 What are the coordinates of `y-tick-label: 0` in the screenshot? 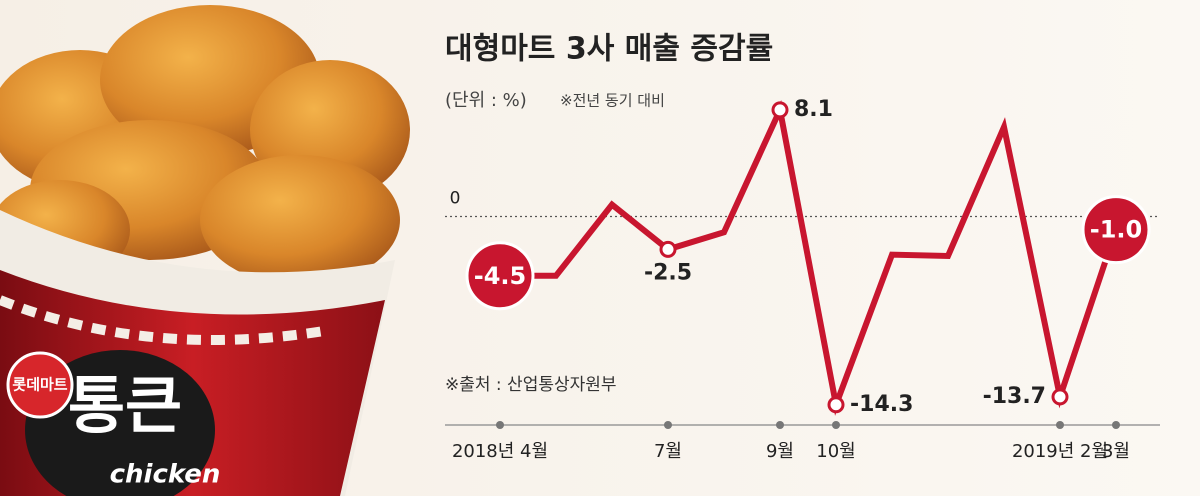 It's located at (455, 199).